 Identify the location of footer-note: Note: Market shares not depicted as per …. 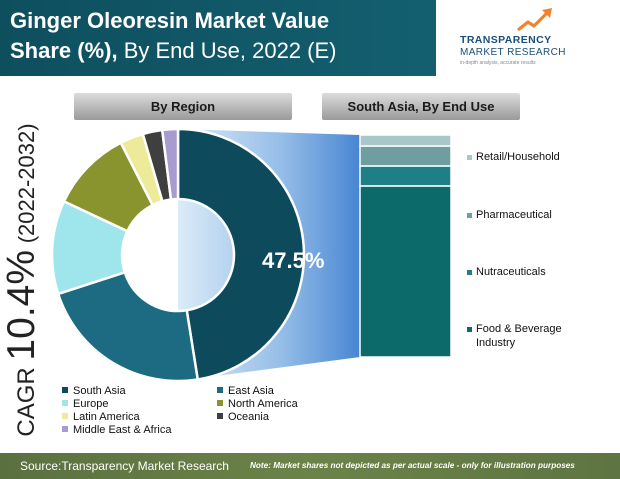
(412, 465).